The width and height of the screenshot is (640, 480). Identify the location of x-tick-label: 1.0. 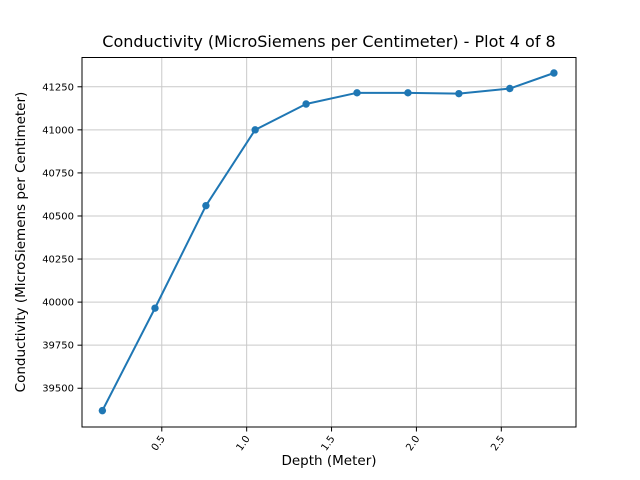
(244, 443).